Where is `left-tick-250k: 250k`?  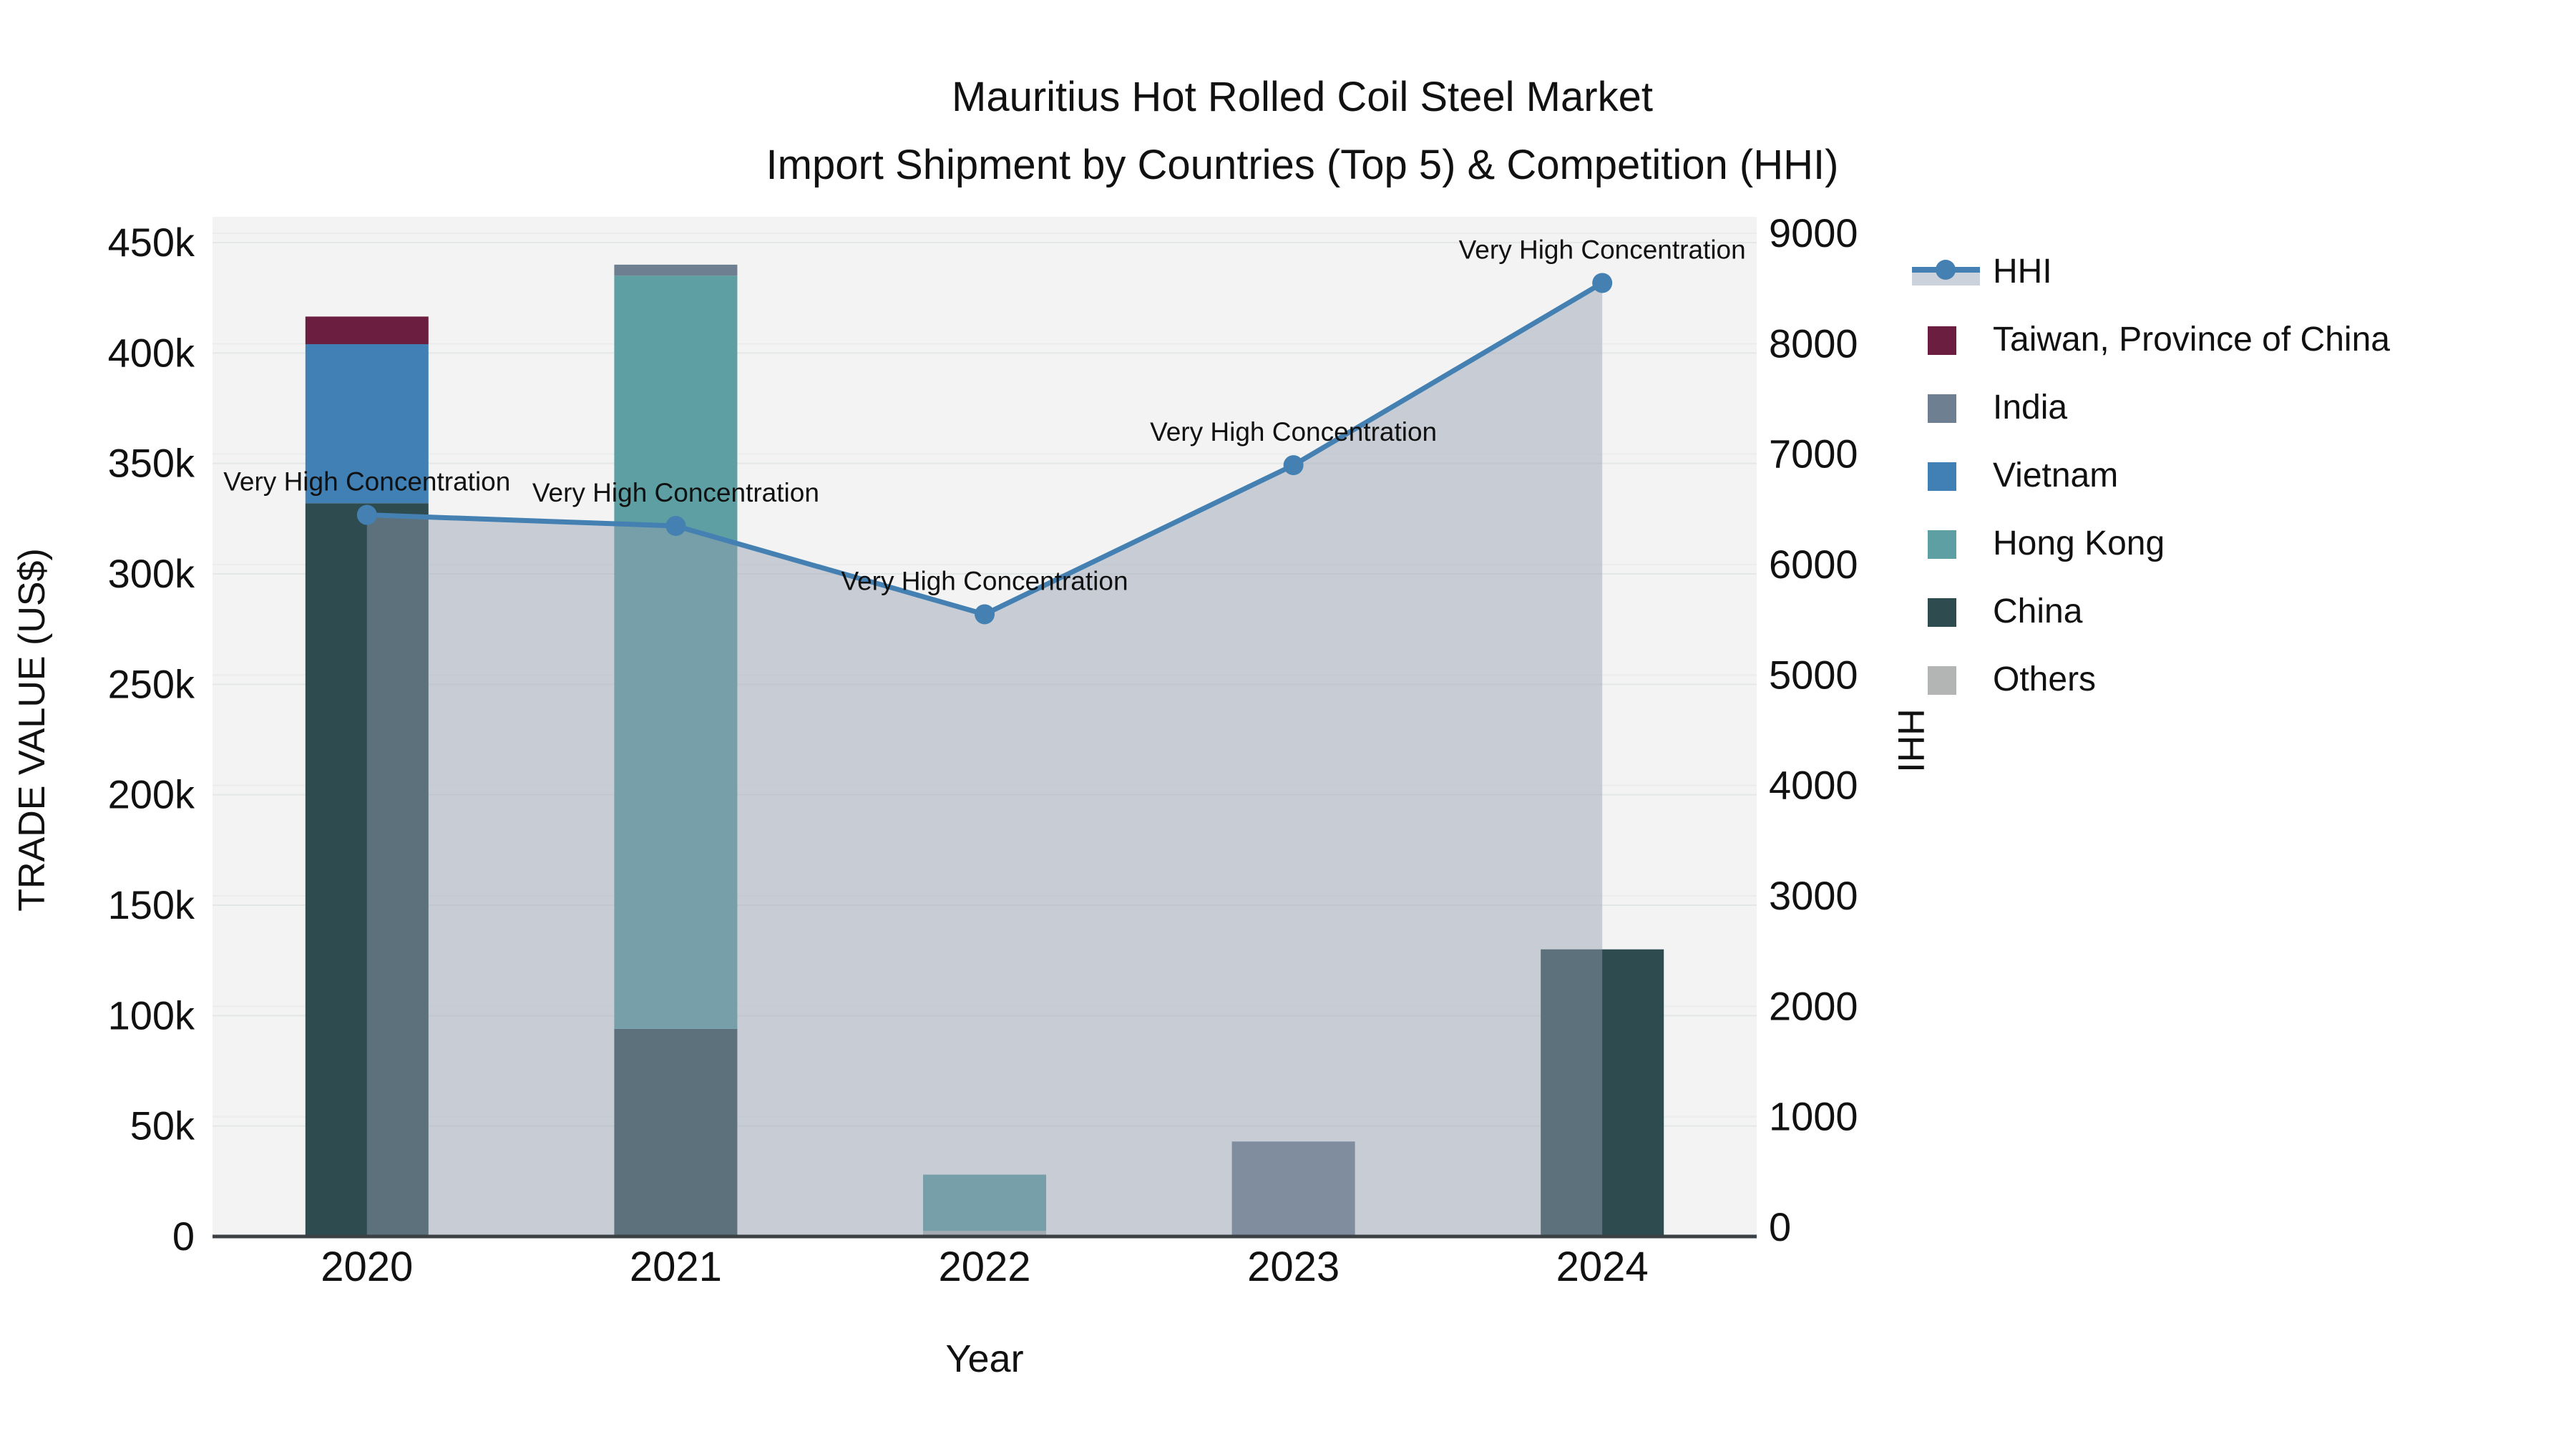
left-tick-250k: 250k is located at coordinates (151, 683).